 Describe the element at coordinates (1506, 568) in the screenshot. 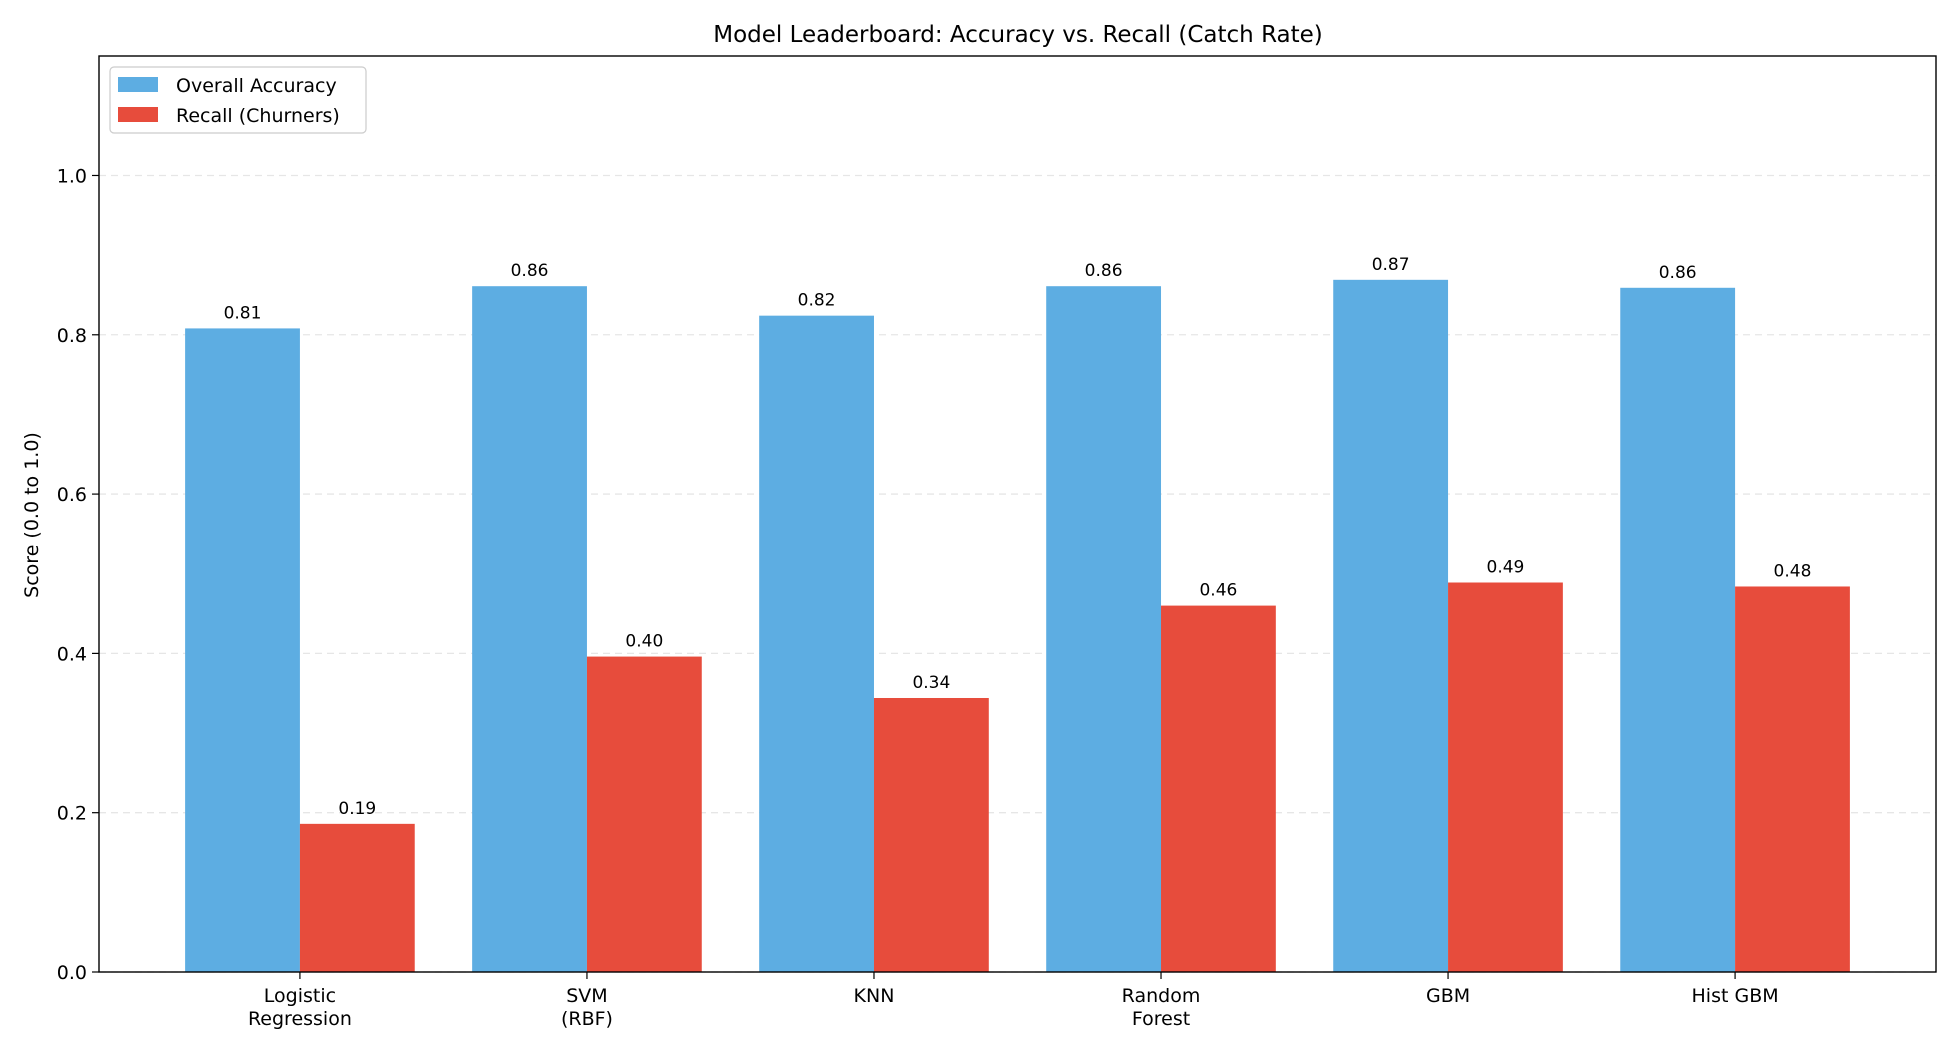

I see `recall-value-label: 0.49` at that location.